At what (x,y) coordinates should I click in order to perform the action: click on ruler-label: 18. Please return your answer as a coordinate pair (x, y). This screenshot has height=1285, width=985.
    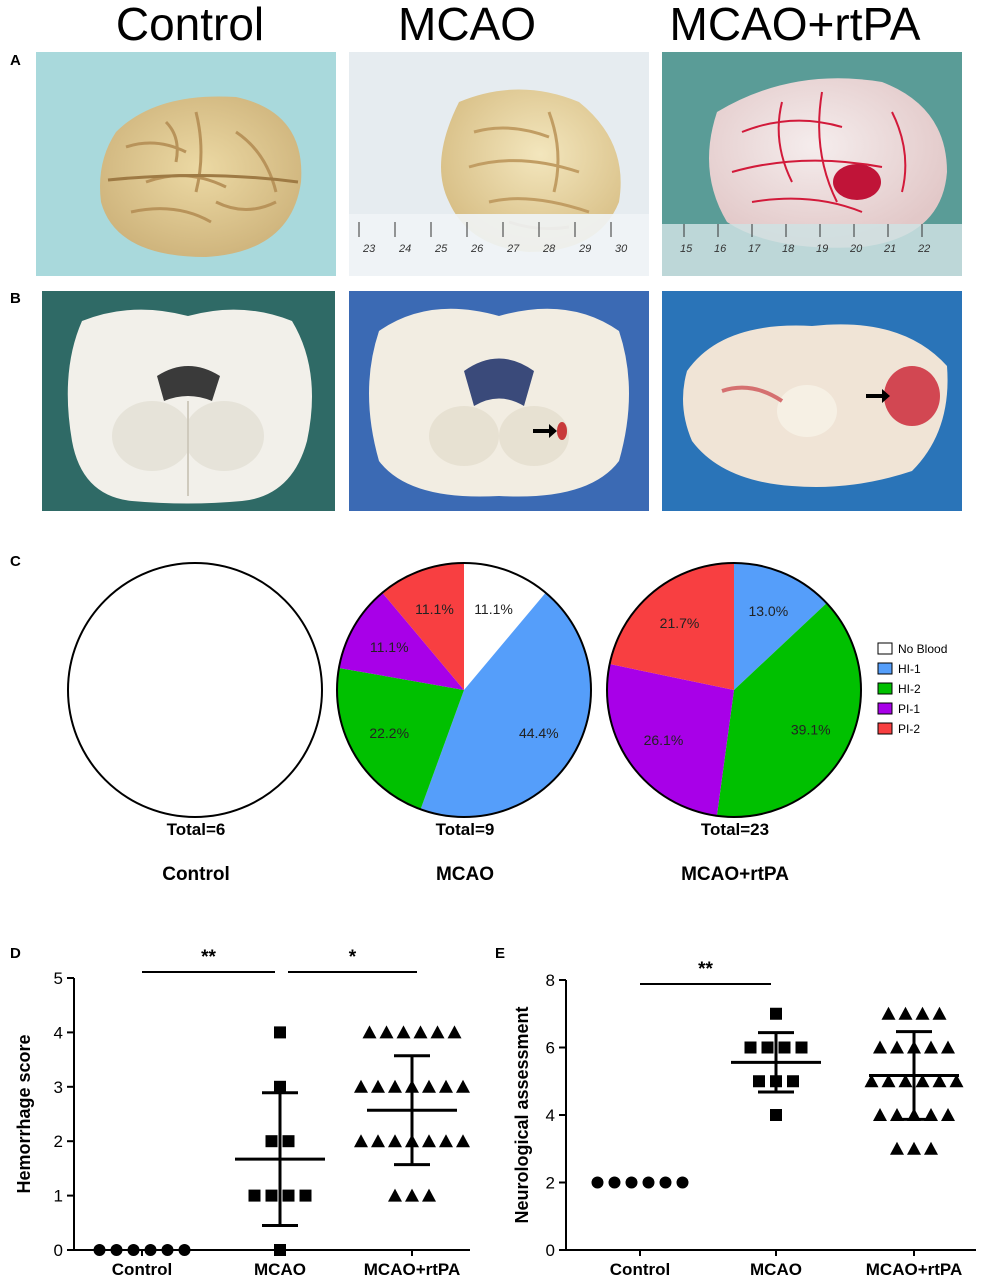
    Looking at the image, I should click on (788, 249).